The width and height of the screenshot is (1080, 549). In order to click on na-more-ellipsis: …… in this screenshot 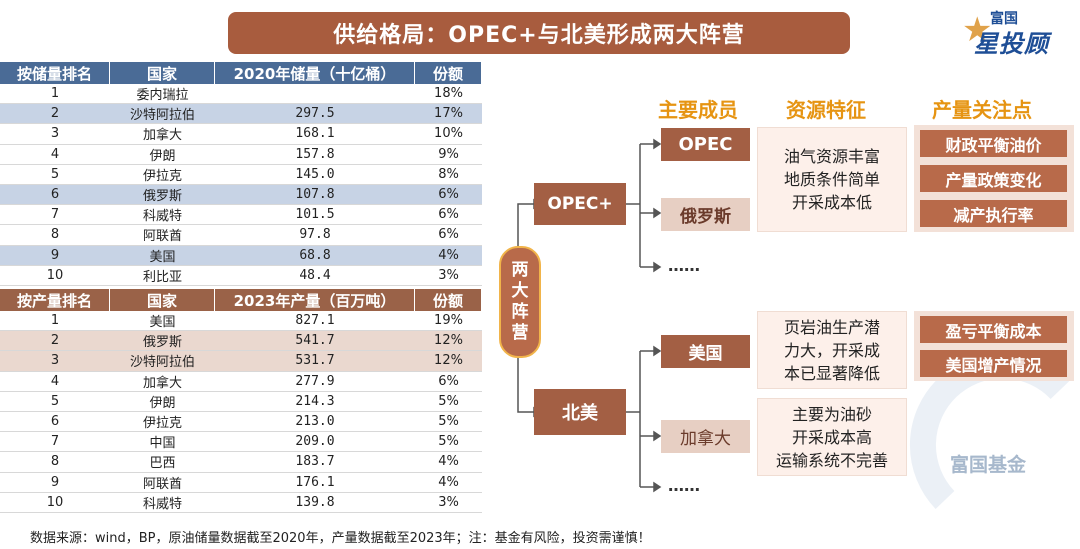, I will do `click(684, 485)`.